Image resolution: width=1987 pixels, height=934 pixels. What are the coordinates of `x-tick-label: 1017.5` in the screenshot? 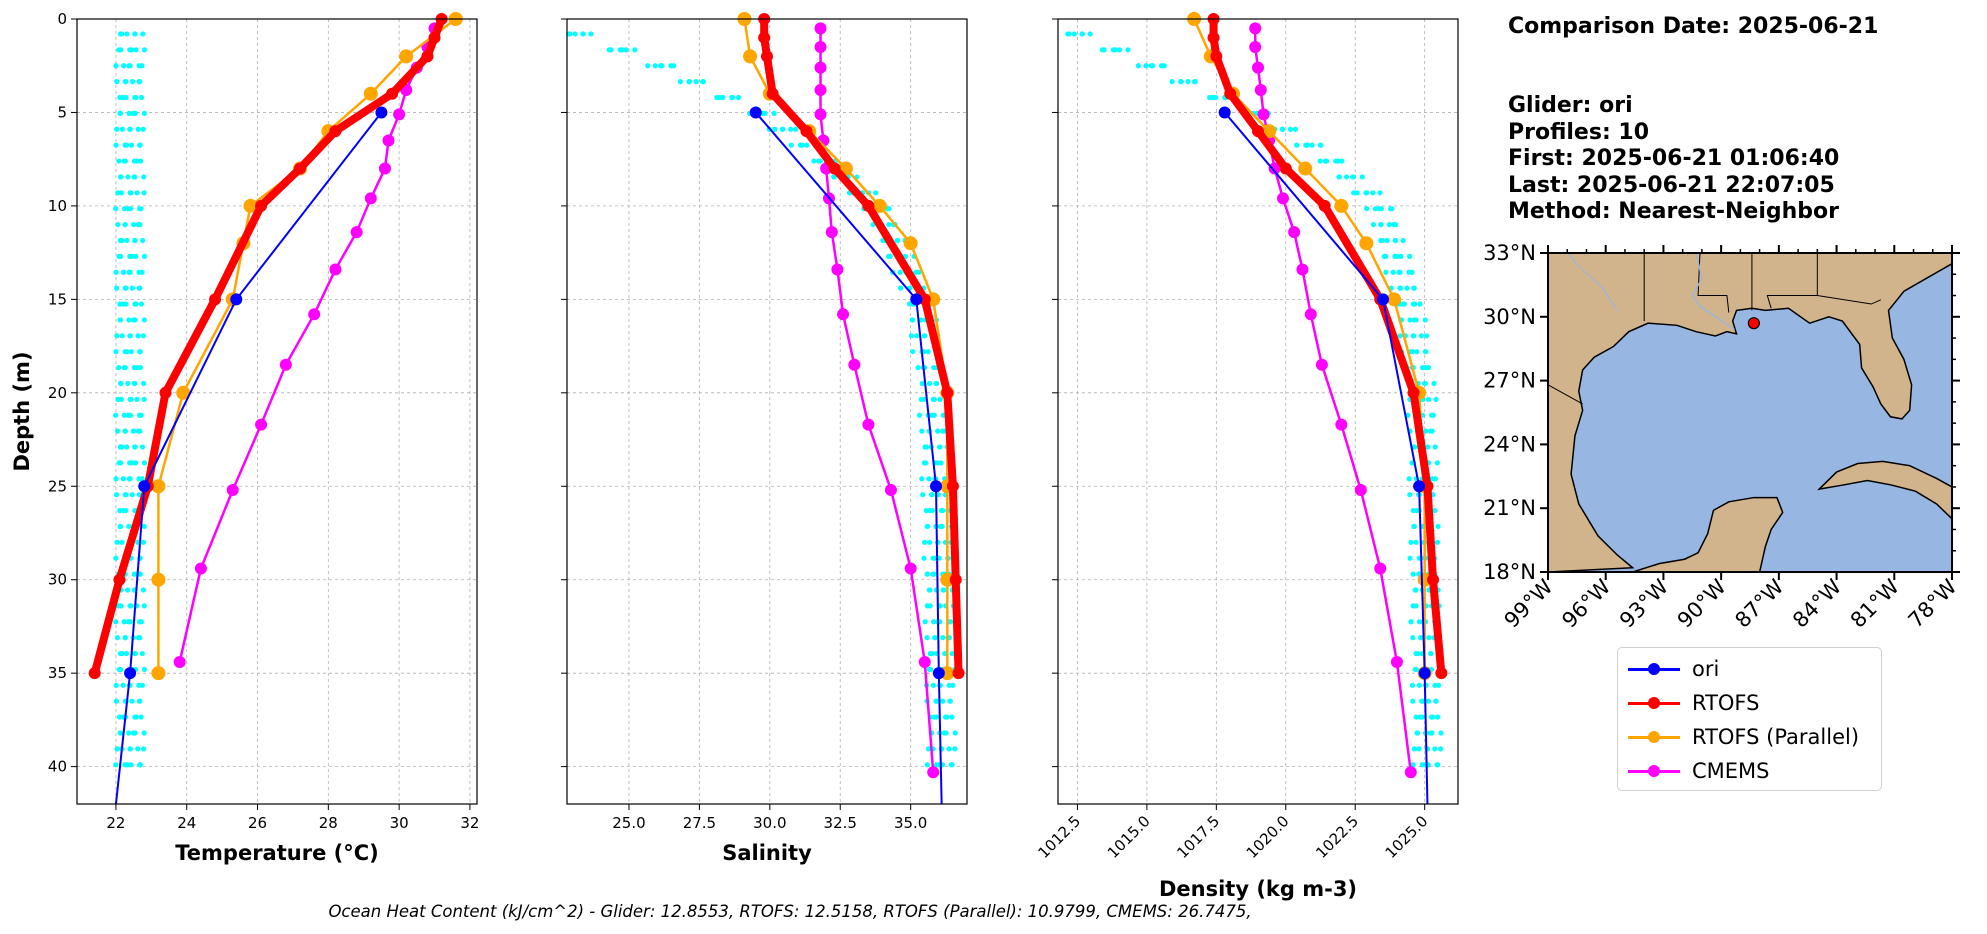 It's located at (1198, 837).